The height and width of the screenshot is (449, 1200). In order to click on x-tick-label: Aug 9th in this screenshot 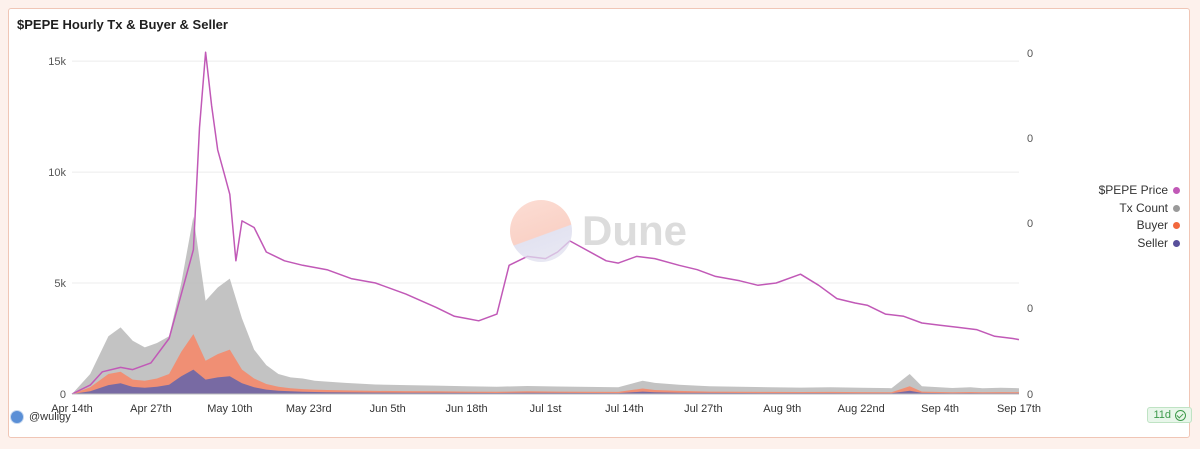, I will do `click(782, 409)`.